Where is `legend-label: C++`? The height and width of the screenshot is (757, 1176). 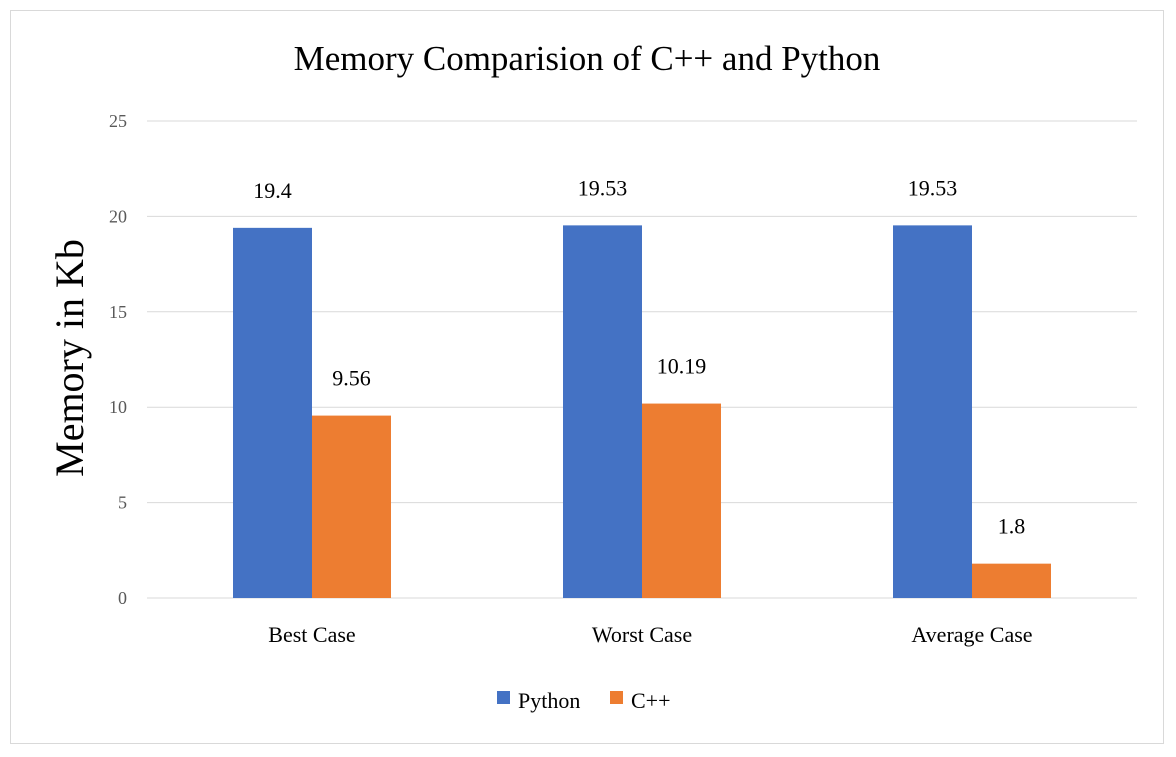
legend-label: C++ is located at coordinates (651, 700).